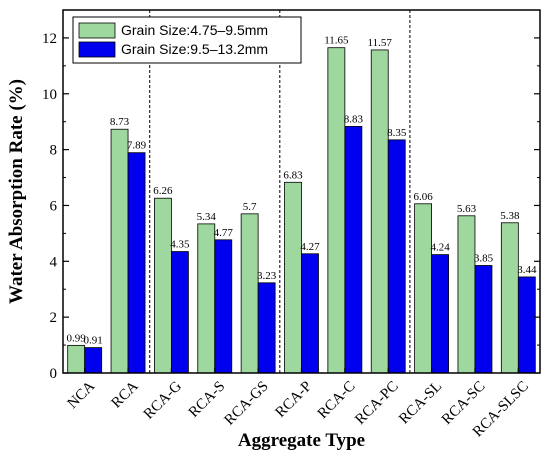  I want to click on data-label-rca-sl-series-2: 4.24, so click(440, 248).